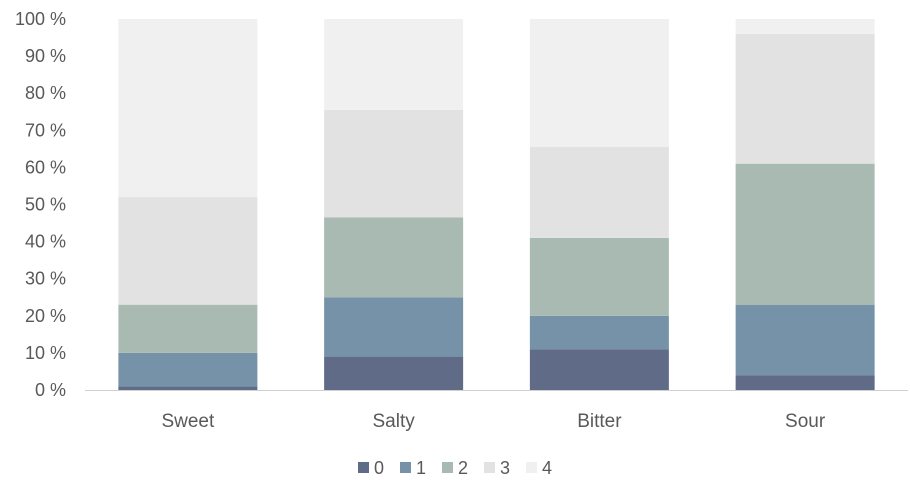  I want to click on y-tick-label: 90 %, so click(45, 56).